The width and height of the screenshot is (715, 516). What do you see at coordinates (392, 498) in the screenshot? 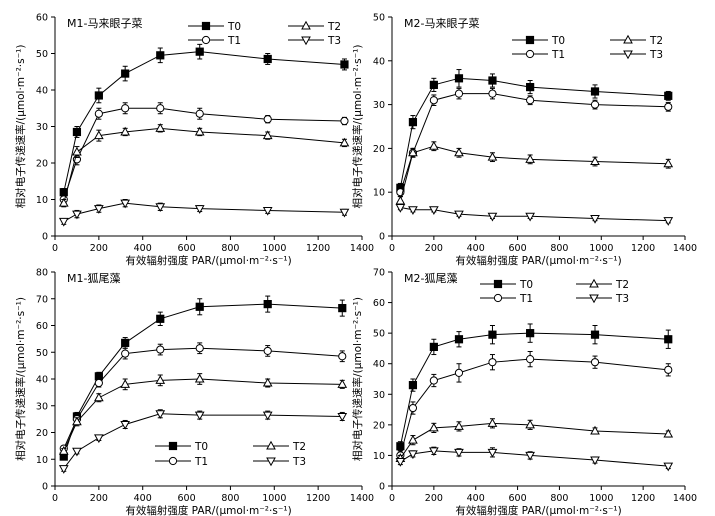
I see `x-tick-label: 0` at bounding box center [392, 498].